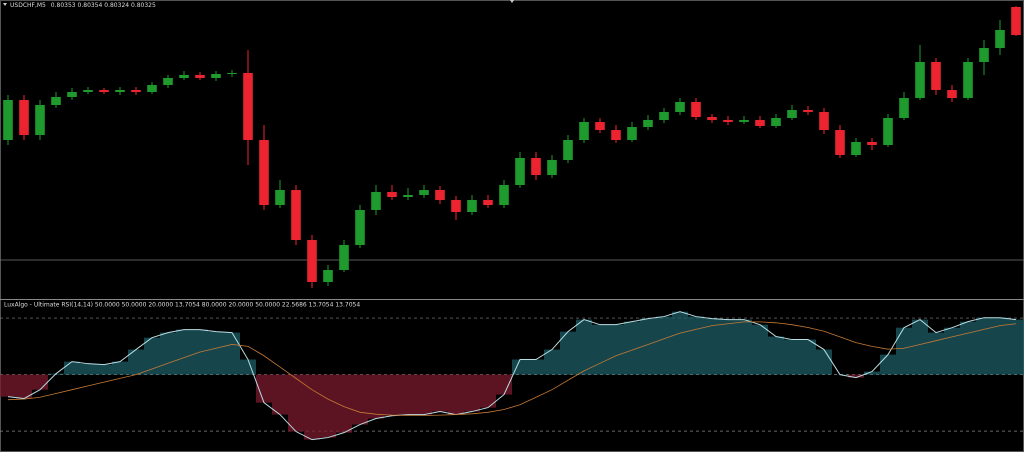  Describe the element at coordinates (28, 5) in the screenshot. I see `symbol: USDCHF,M5` at that location.